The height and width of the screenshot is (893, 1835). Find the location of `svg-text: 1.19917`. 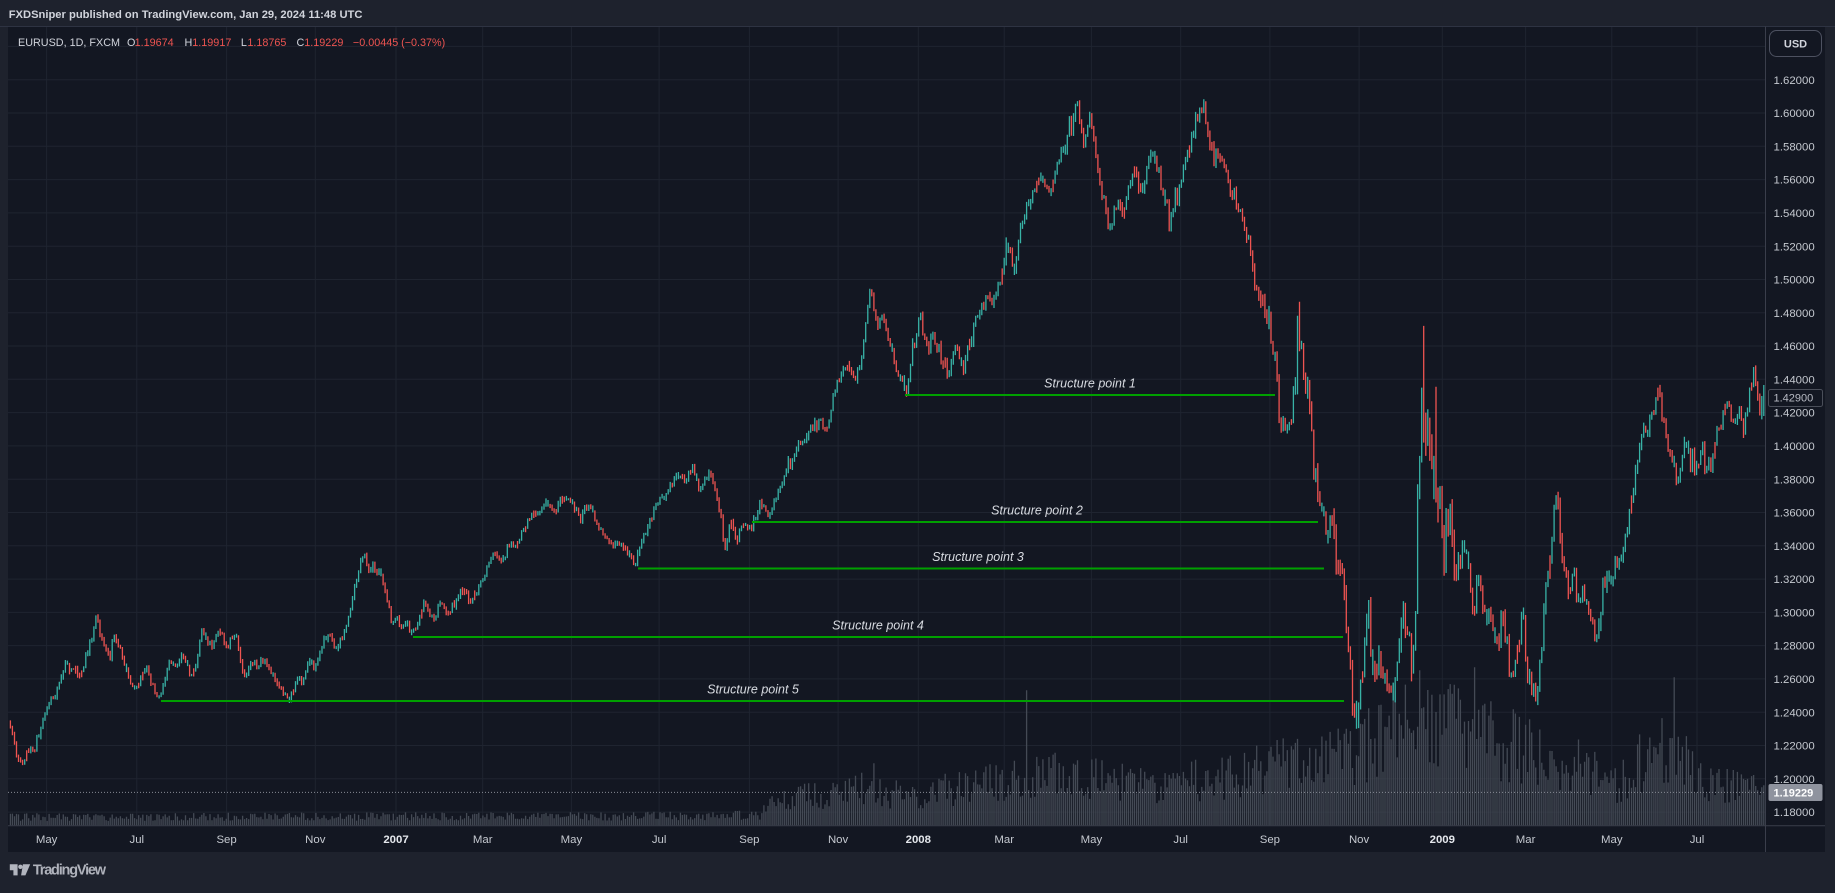

svg-text: 1.19917 is located at coordinates (211, 43).